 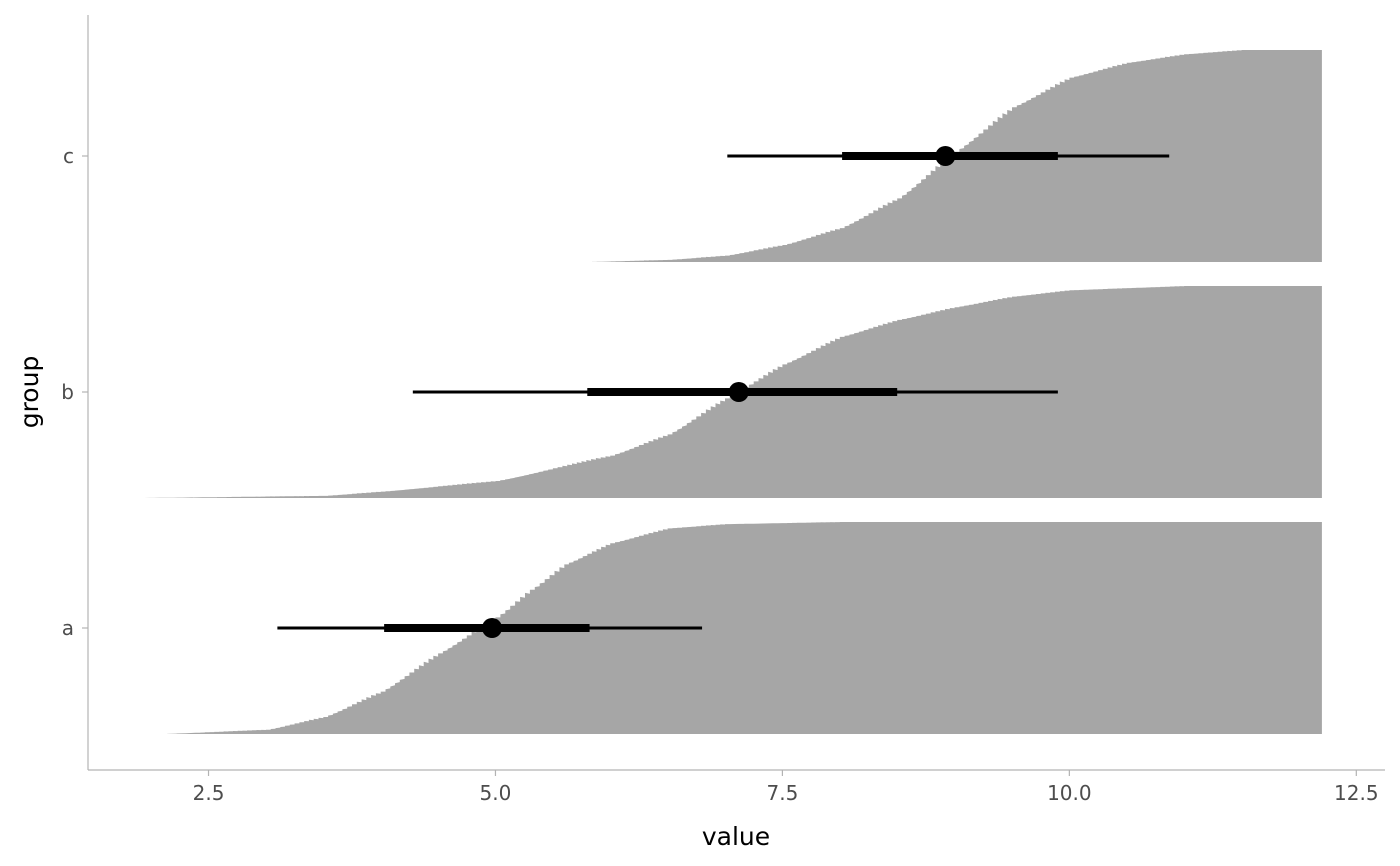 What do you see at coordinates (1069, 793) in the screenshot?
I see `x-tick-label: 10.0` at bounding box center [1069, 793].